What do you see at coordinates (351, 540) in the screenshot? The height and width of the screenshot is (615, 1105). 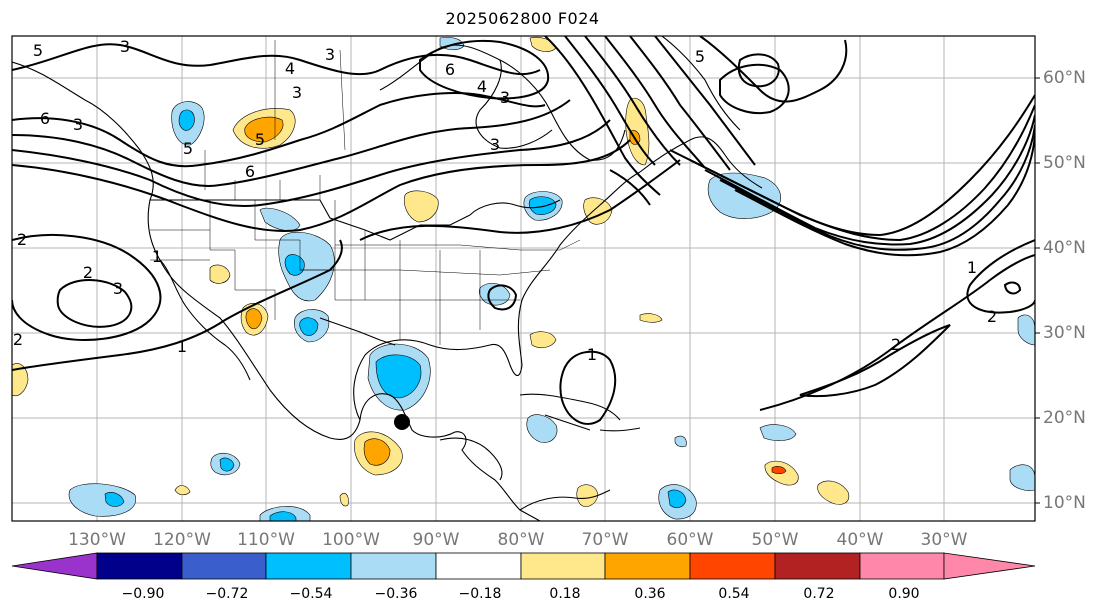 I see `lon-label: 100°W` at bounding box center [351, 540].